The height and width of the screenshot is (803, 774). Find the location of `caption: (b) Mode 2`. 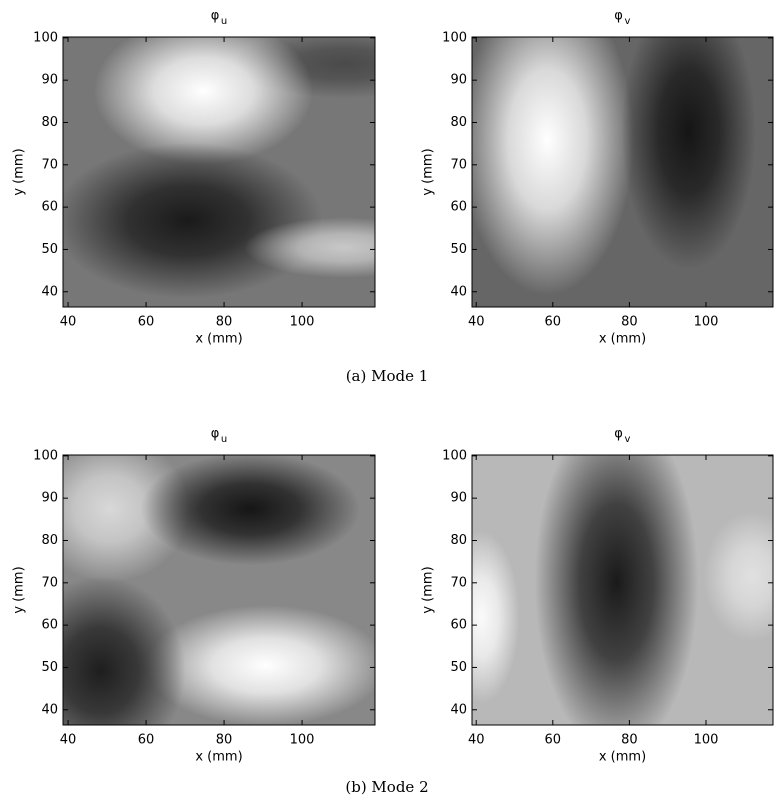

caption: (b) Mode 2 is located at coordinates (386, 787).